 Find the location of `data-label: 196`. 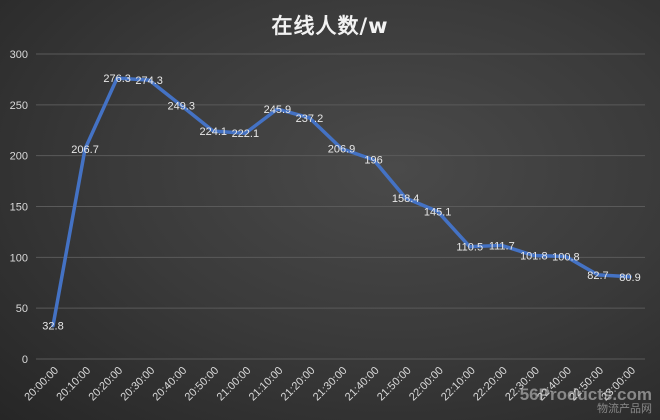

data-label: 196 is located at coordinates (373, 161).